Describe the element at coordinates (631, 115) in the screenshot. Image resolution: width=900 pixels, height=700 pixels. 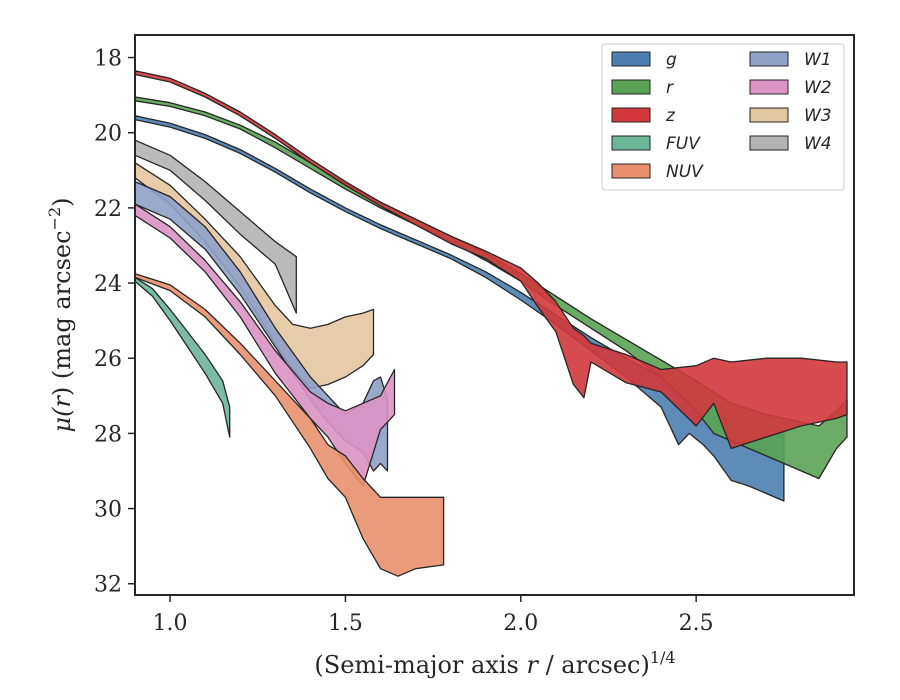
I see `legend-swatch-z` at that location.